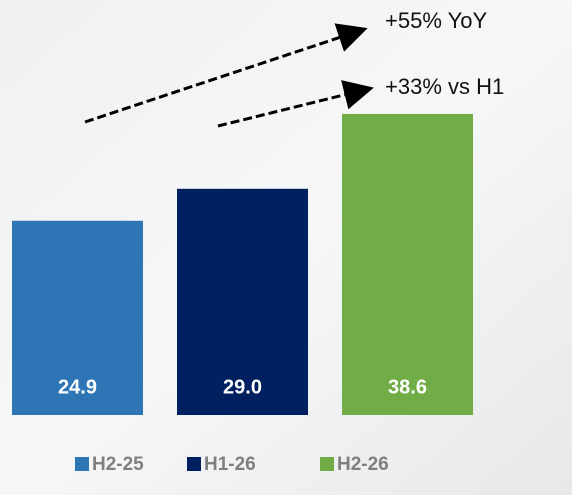 The width and height of the screenshot is (572, 495). I want to click on annotation: +55% YoY, so click(436, 20).